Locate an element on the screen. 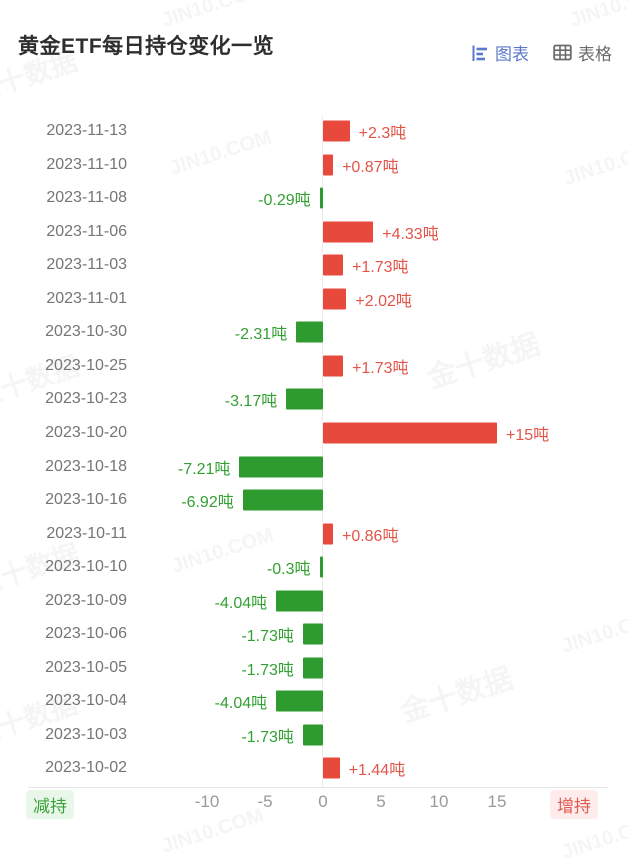 The image size is (628, 864). date-label: 2023-10-16 is located at coordinates (86, 500).